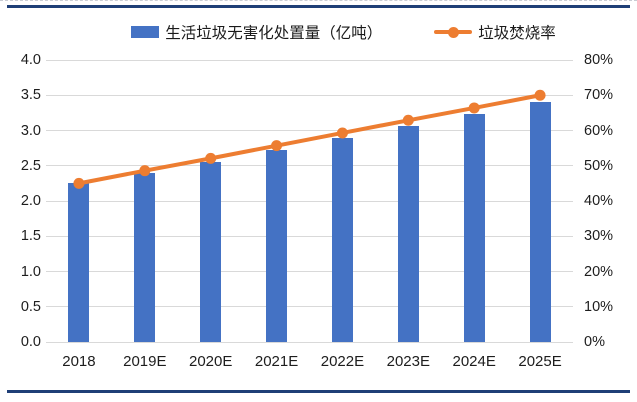 The width and height of the screenshot is (637, 402). I want to click on right-axis-tick: 40%, so click(599, 201).